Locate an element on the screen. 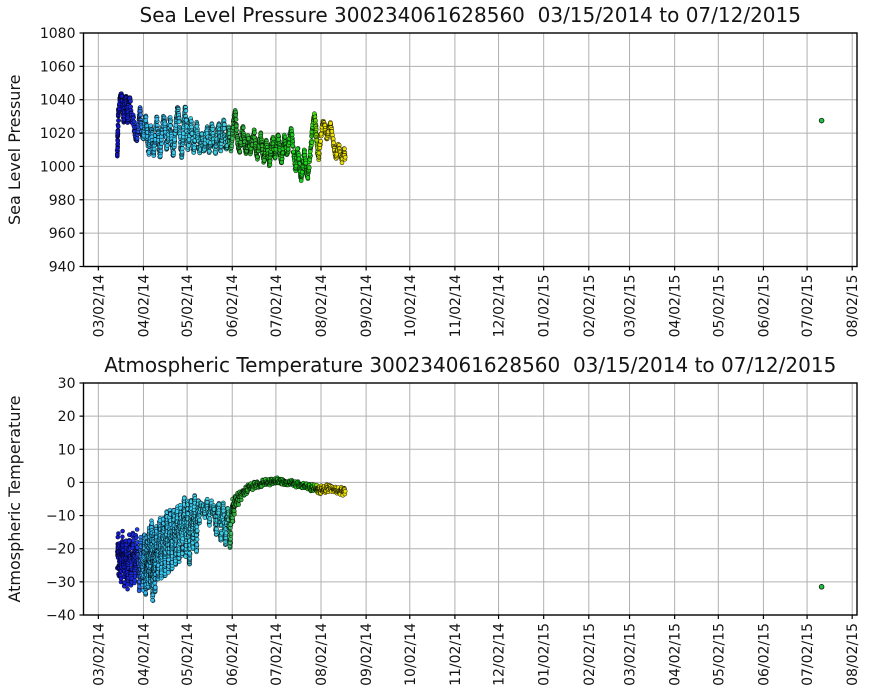 This screenshot has width=872, height=700. y-tick-label: 1060 is located at coordinates (58, 67).